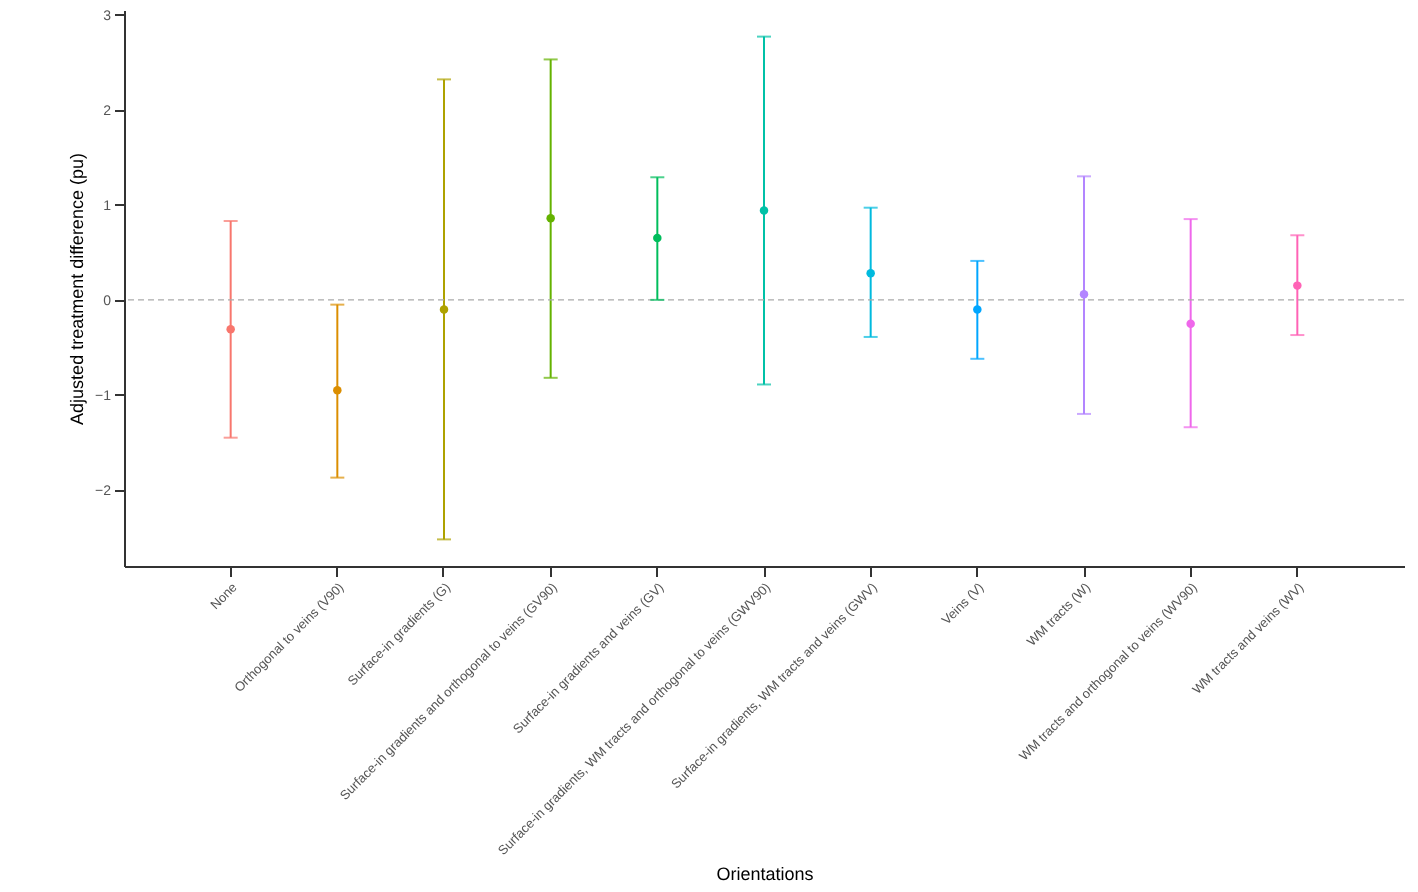 This screenshot has width=1418, height=892. What do you see at coordinates (77, 289) in the screenshot?
I see `y-axis-title: Adjusted treatment difference (pu)` at bounding box center [77, 289].